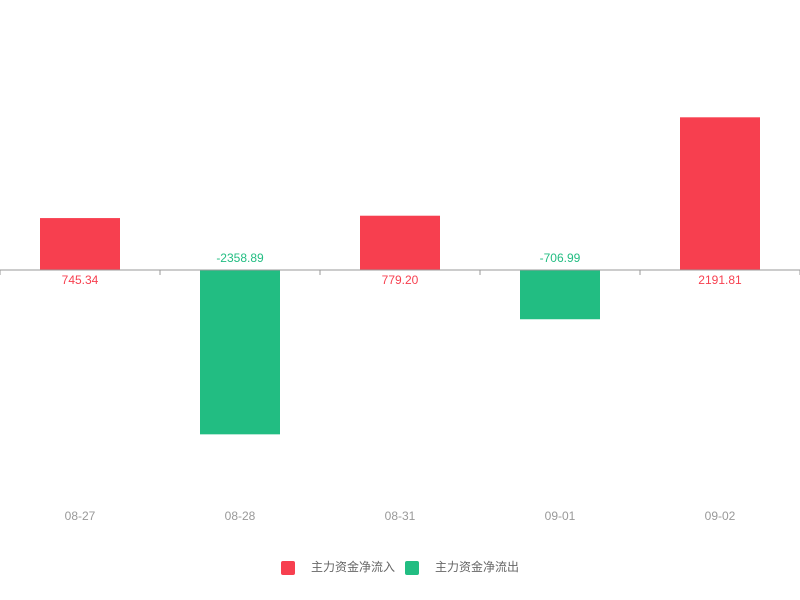 This screenshot has width=800, height=600. I want to click on legend-label: 主力资金净流出, so click(477, 566).